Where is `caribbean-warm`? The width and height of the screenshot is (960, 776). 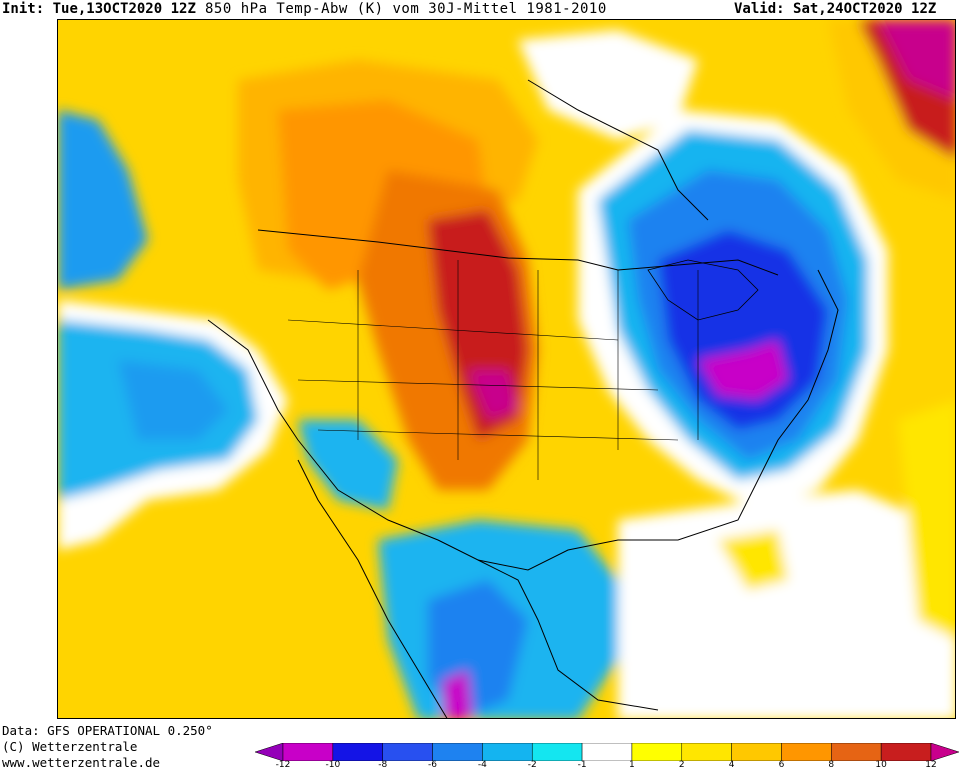 caribbean-warm is located at coordinates (753, 560).